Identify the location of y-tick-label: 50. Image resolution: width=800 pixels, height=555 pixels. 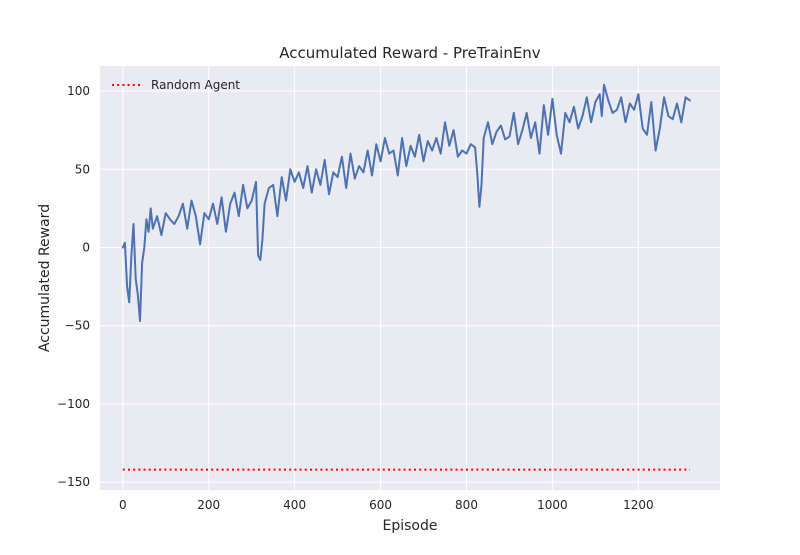
(82, 169).